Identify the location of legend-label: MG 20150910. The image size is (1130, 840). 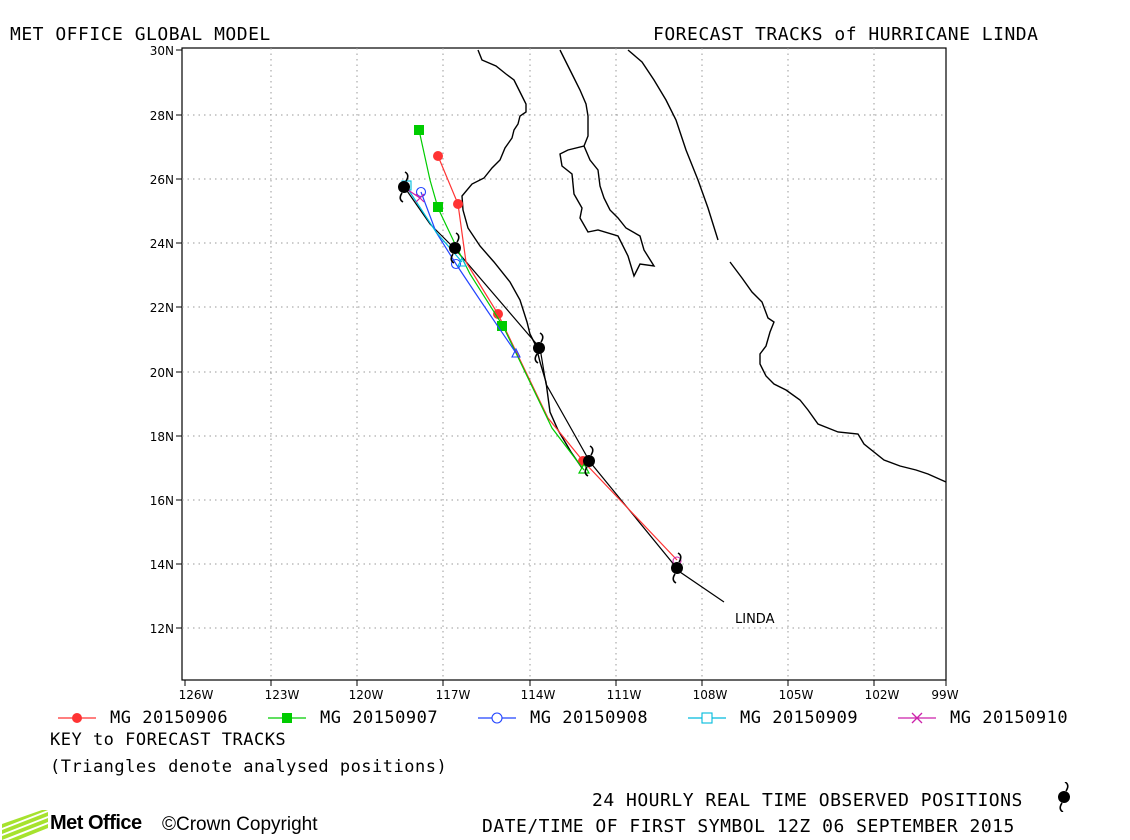
(1009, 718).